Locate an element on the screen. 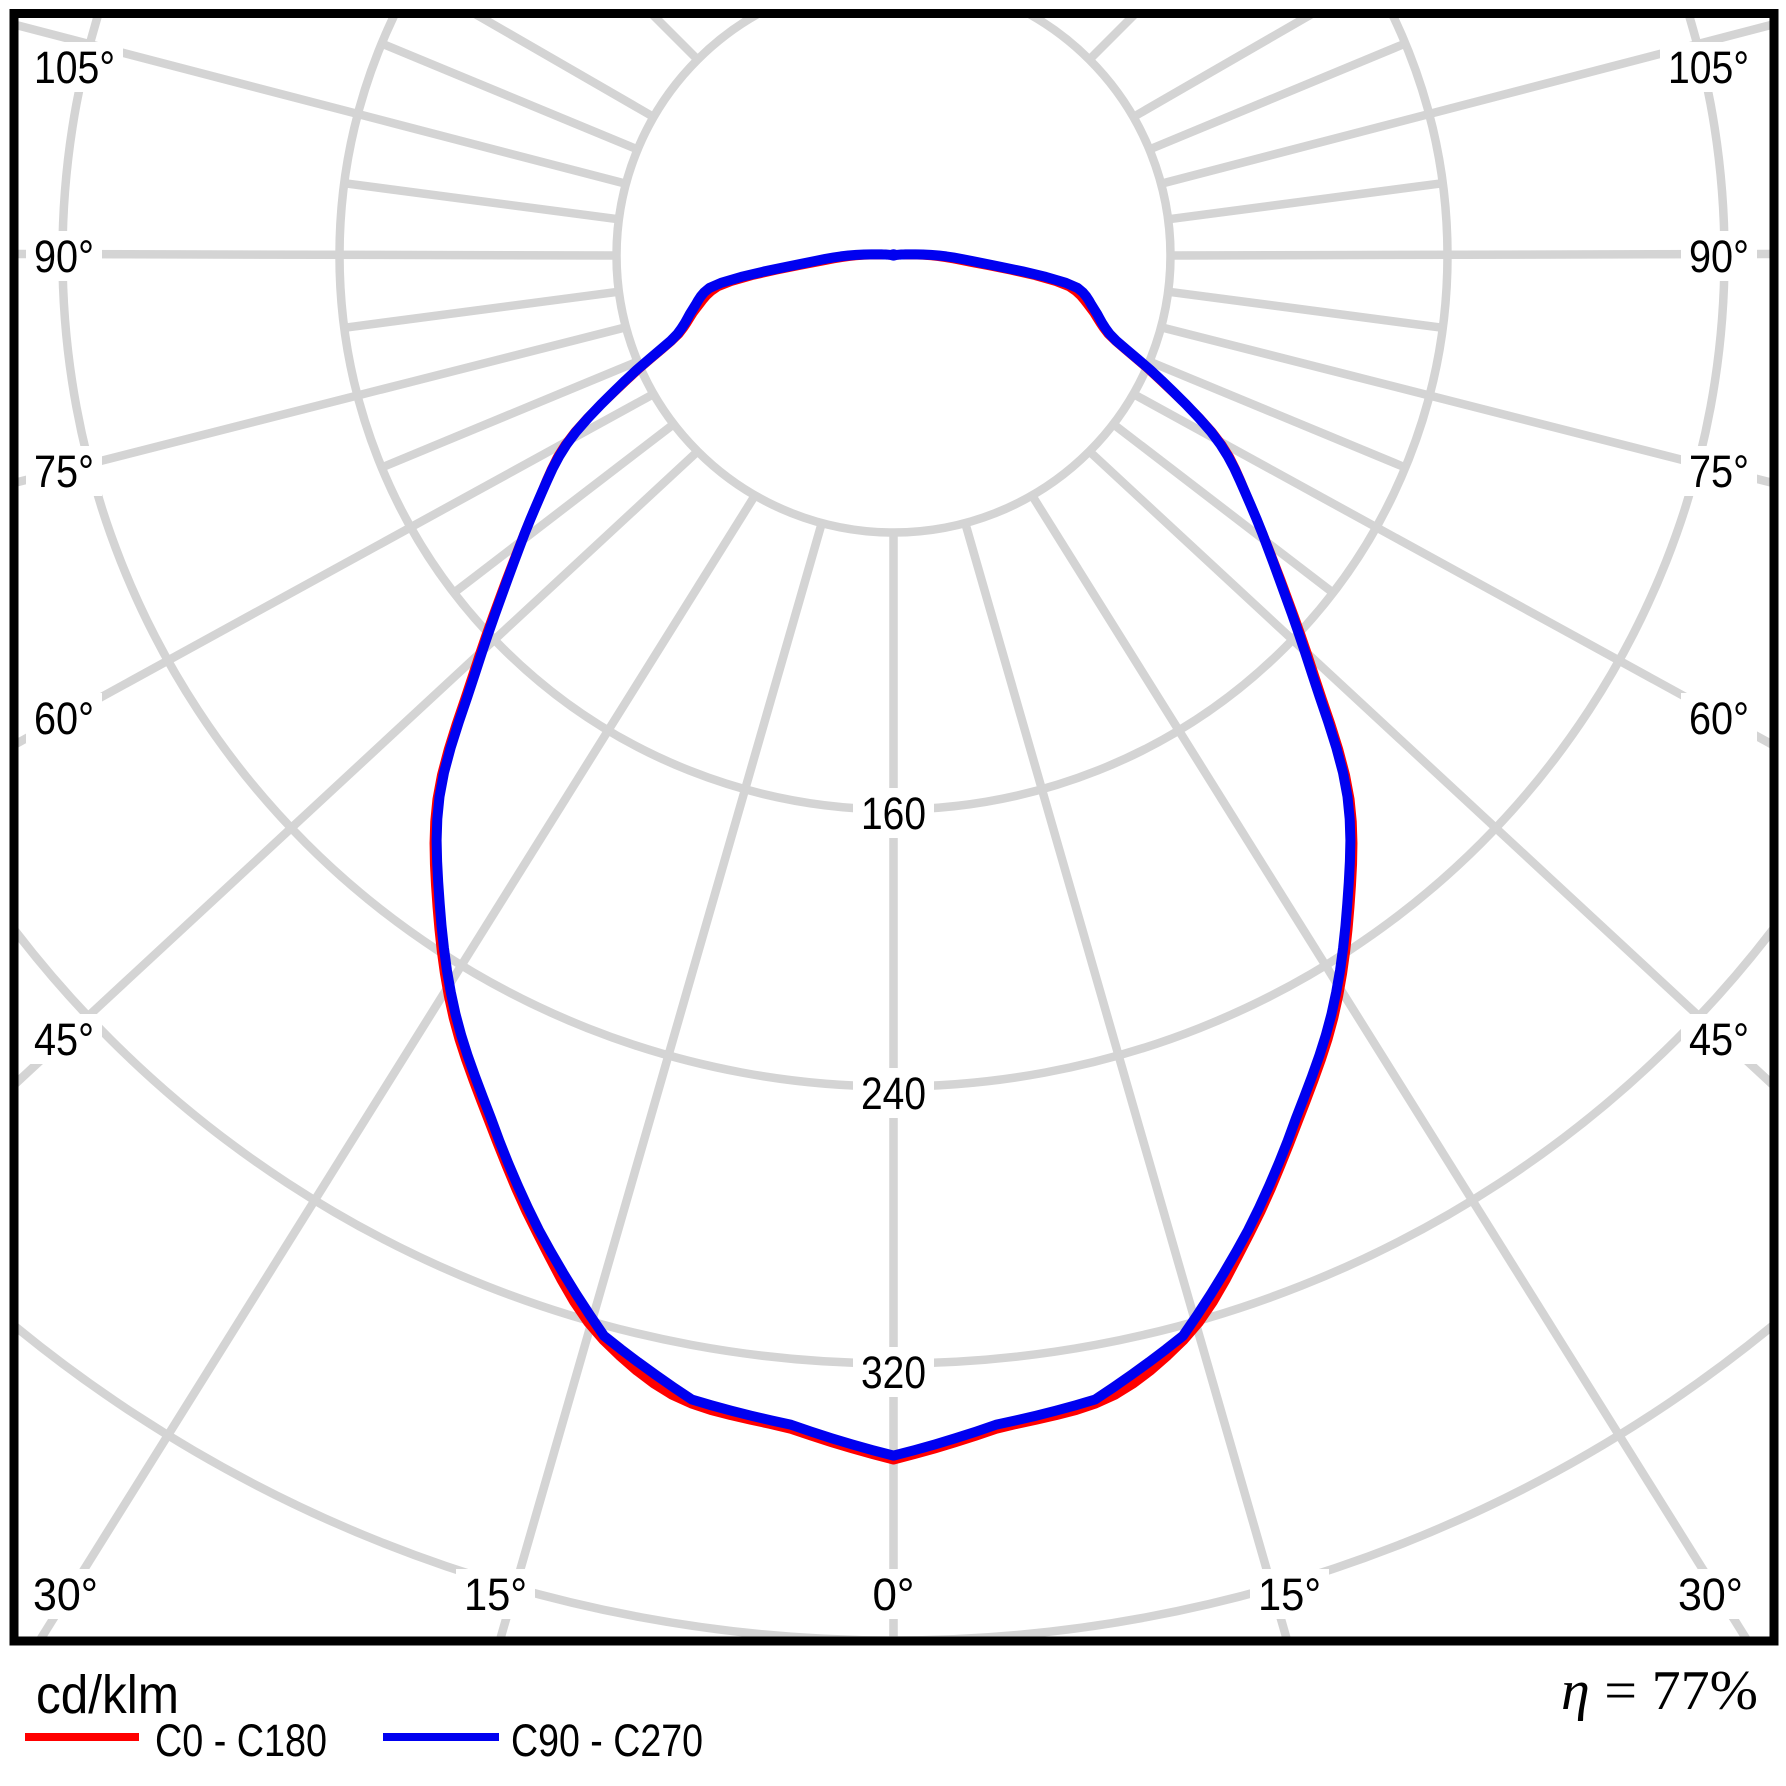 This screenshot has width=1786, height=1786. svg-text: C0 - C180 is located at coordinates (241, 1740).